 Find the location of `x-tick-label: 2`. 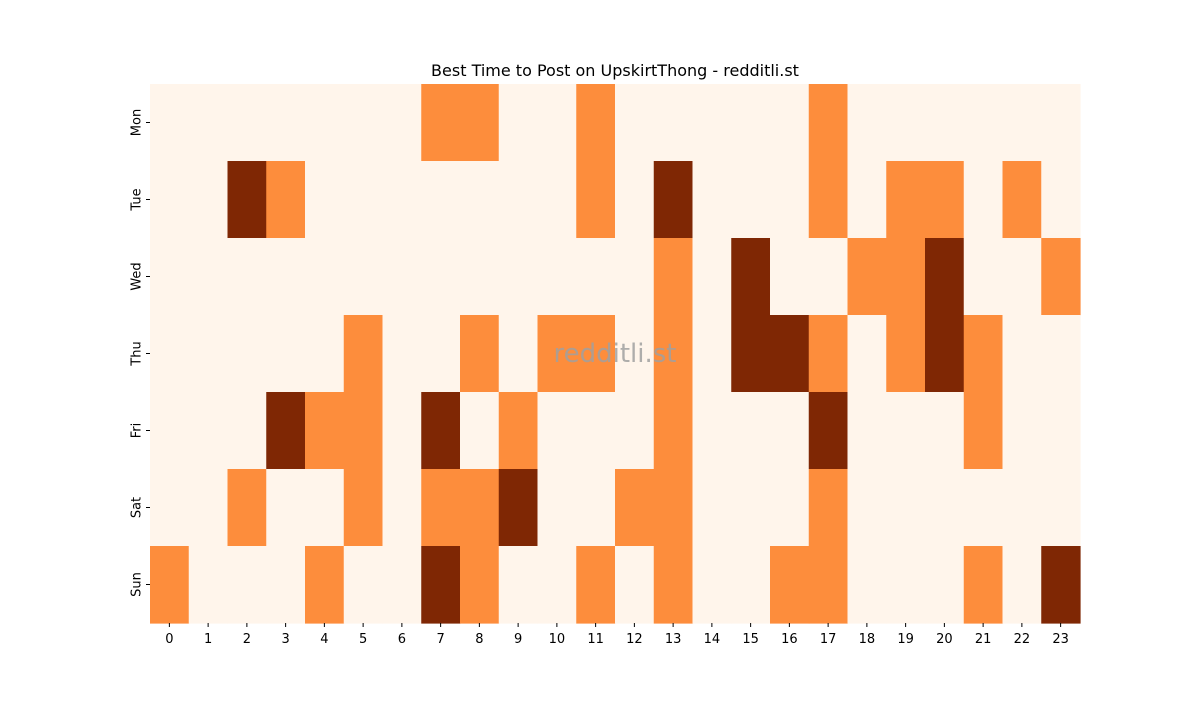

x-tick-label: 2 is located at coordinates (247, 639).